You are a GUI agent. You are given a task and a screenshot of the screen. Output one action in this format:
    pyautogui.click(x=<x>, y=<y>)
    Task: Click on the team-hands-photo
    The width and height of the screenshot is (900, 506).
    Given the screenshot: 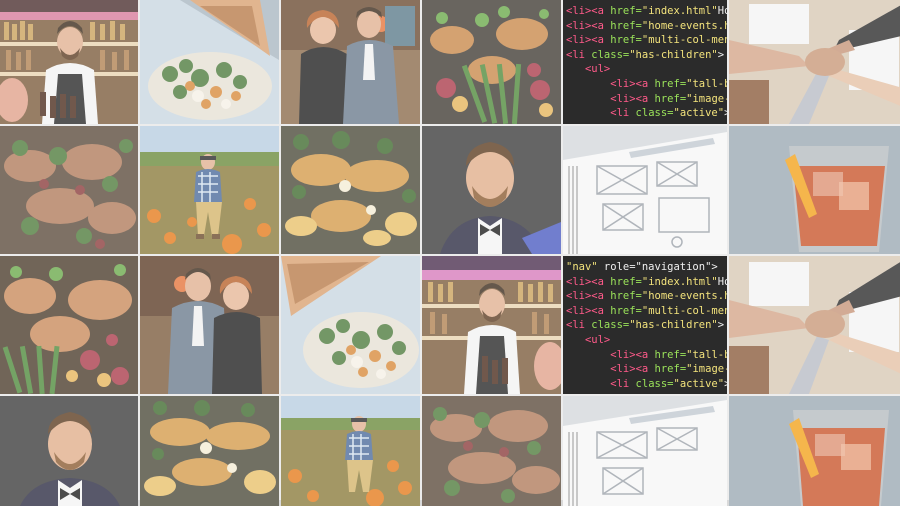 What is the action you would take?
    pyautogui.click(x=814, y=62)
    